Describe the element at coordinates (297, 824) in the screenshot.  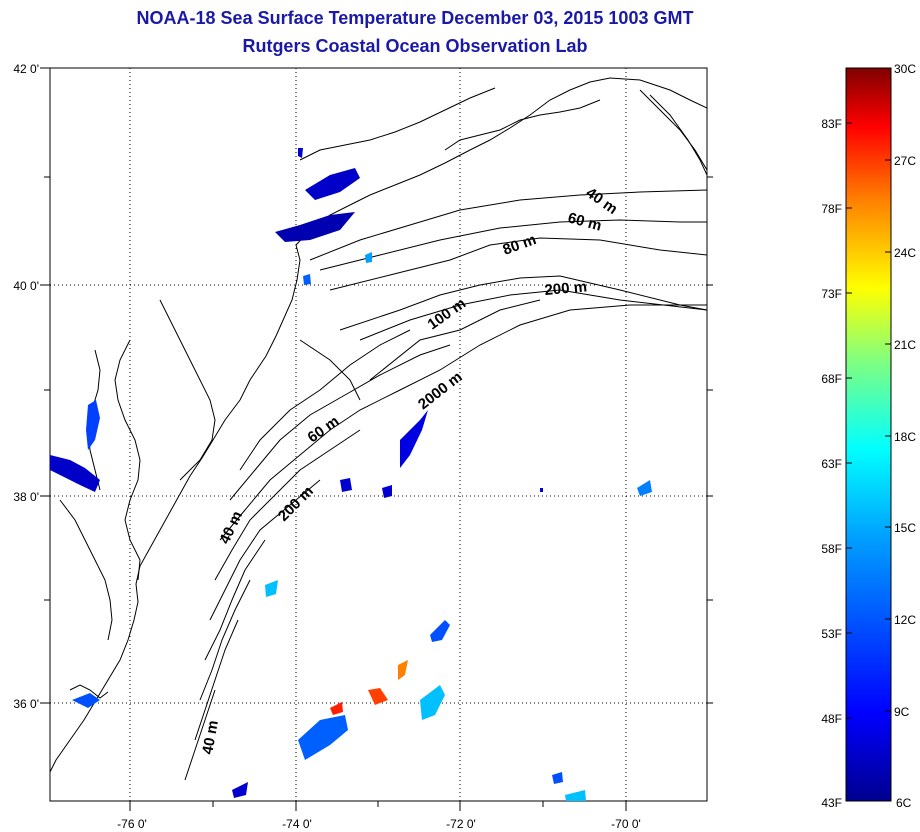
I see `longitude-label: -74 0'` at that location.